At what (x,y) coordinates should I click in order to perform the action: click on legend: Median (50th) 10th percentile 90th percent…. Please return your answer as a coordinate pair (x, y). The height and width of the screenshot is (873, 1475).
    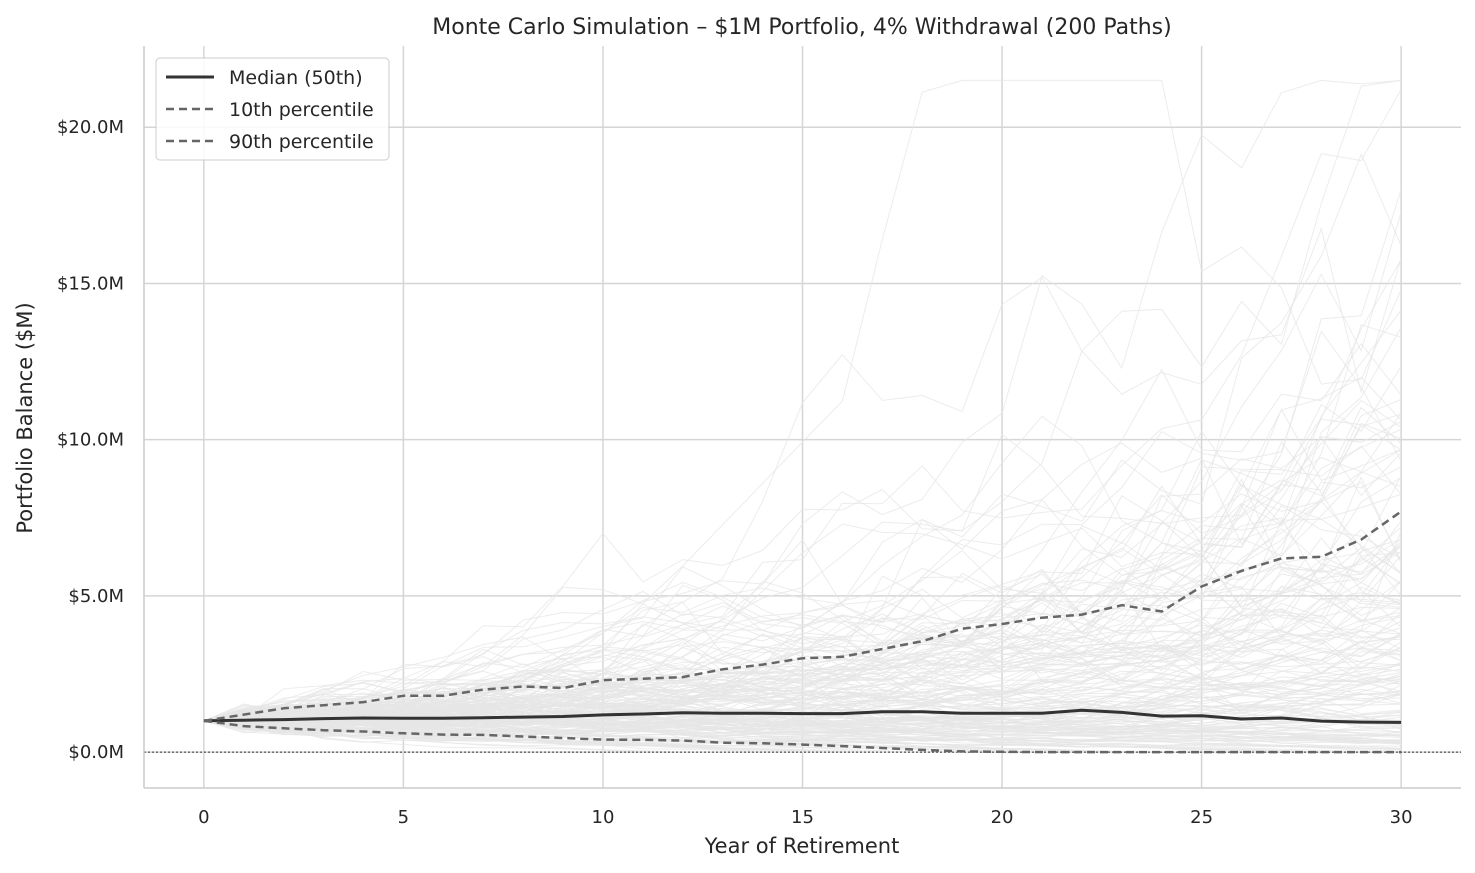
    Looking at the image, I should click on (272, 109).